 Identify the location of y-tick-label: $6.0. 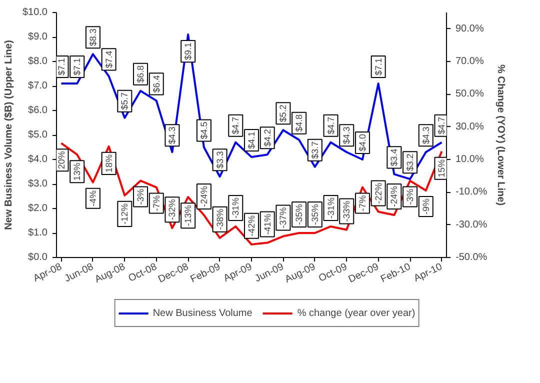
(38, 110).